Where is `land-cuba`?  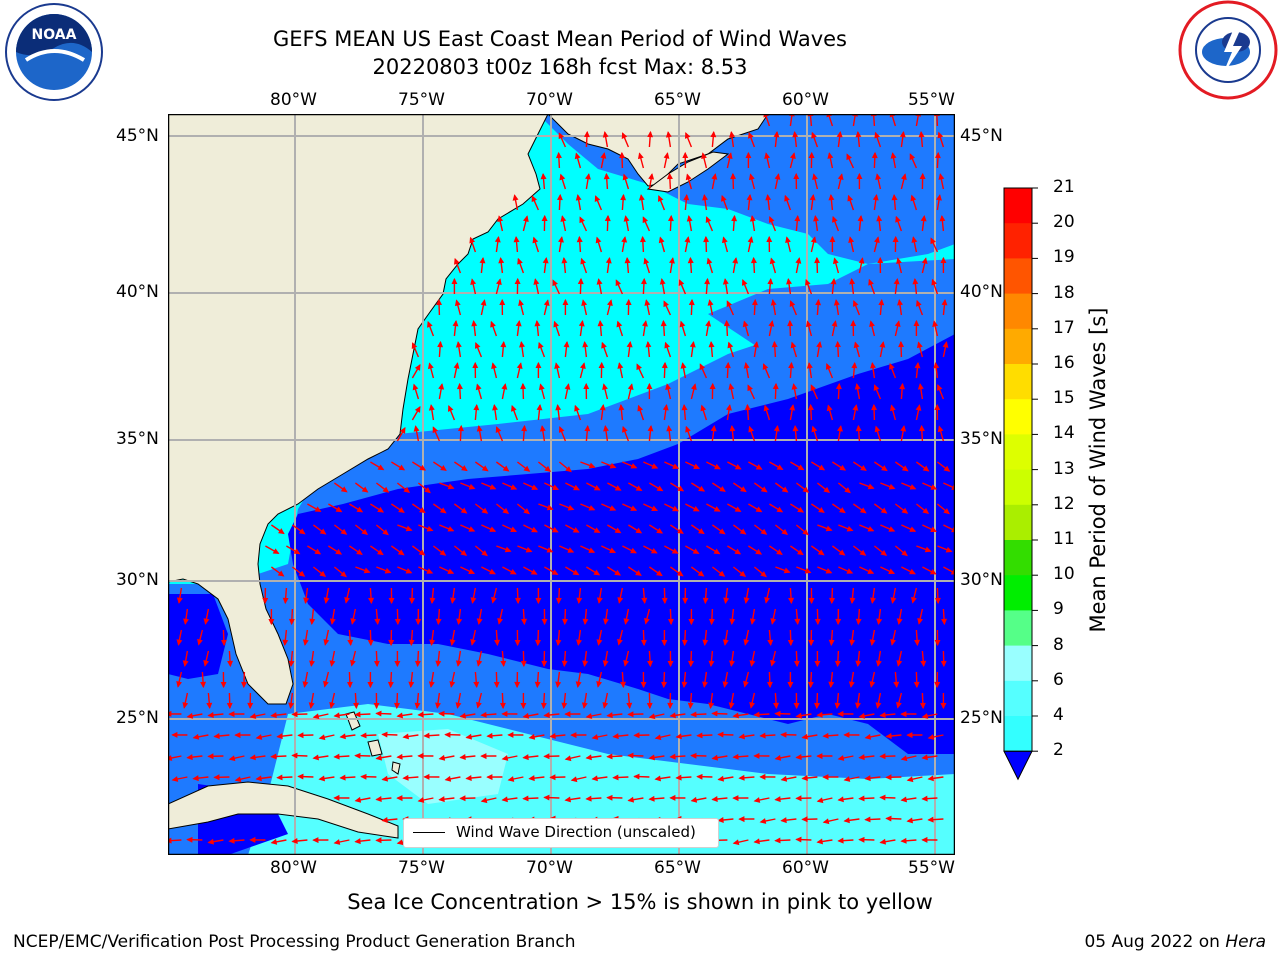 land-cuba is located at coordinates (283, 810).